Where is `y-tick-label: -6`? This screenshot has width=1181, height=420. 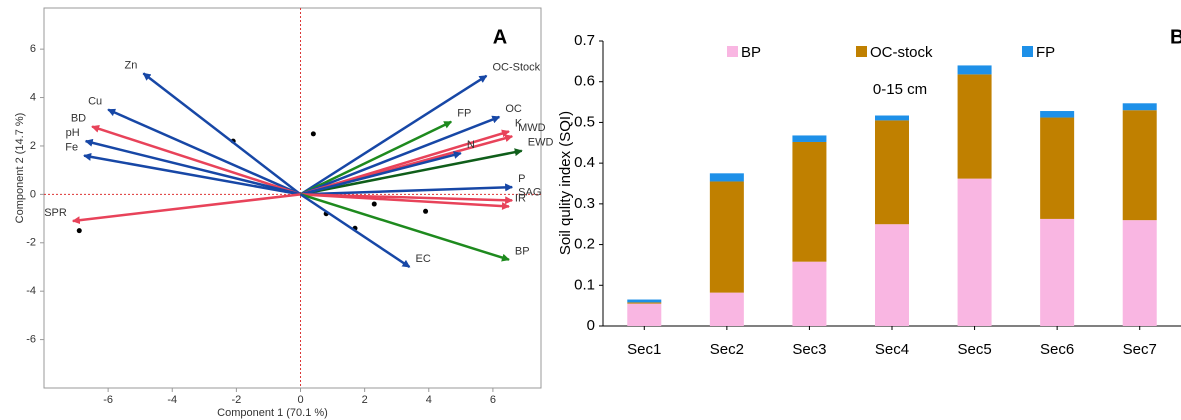 y-tick-label: -6 is located at coordinates (31, 339).